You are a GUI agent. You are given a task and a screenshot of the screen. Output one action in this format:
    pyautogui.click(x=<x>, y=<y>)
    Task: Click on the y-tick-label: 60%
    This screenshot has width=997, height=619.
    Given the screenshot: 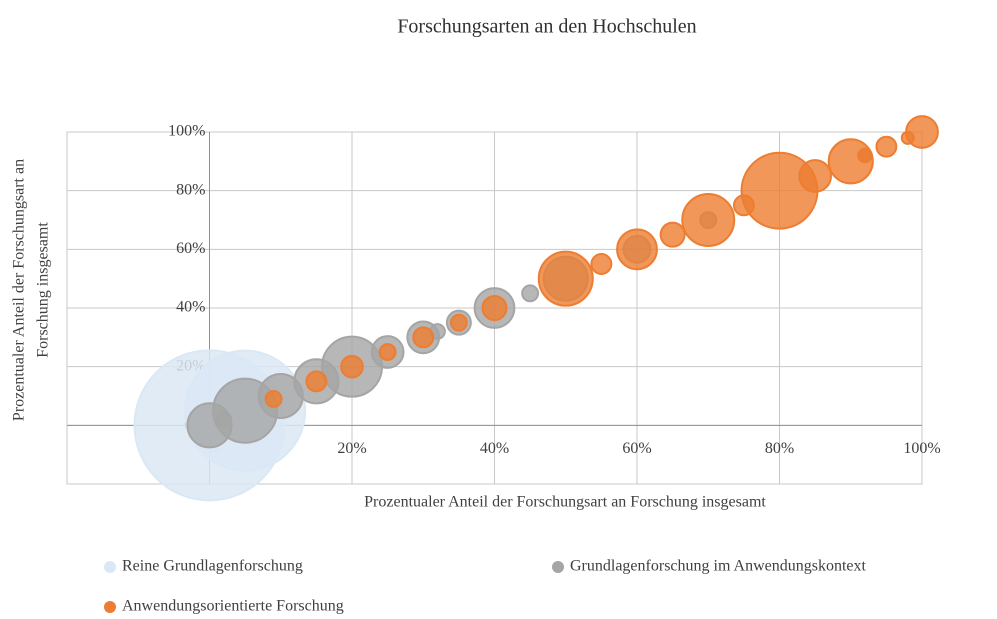 What is the action you would take?
    pyautogui.click(x=190, y=248)
    